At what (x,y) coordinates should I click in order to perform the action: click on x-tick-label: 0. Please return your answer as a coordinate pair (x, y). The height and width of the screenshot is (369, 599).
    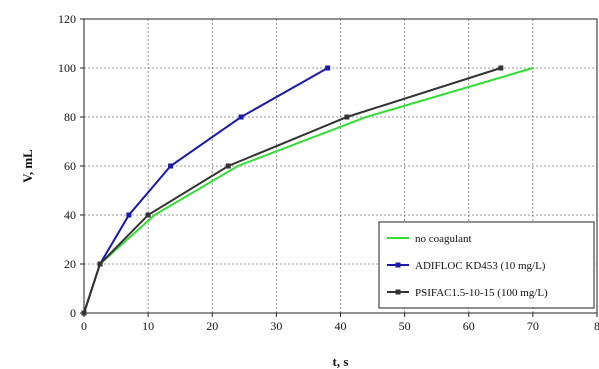
    Looking at the image, I should click on (84, 326).